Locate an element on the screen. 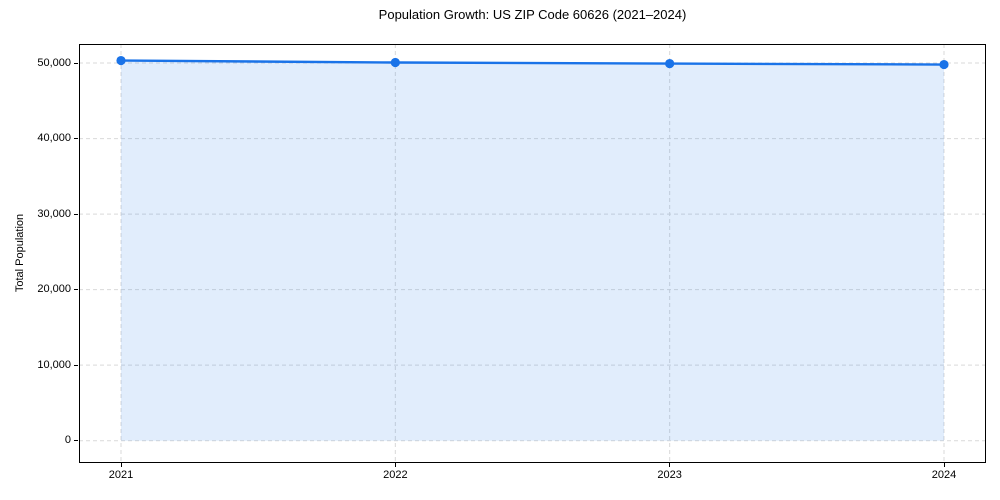 The width and height of the screenshot is (1000, 500). x-tick-label: 2022 is located at coordinates (395, 475).